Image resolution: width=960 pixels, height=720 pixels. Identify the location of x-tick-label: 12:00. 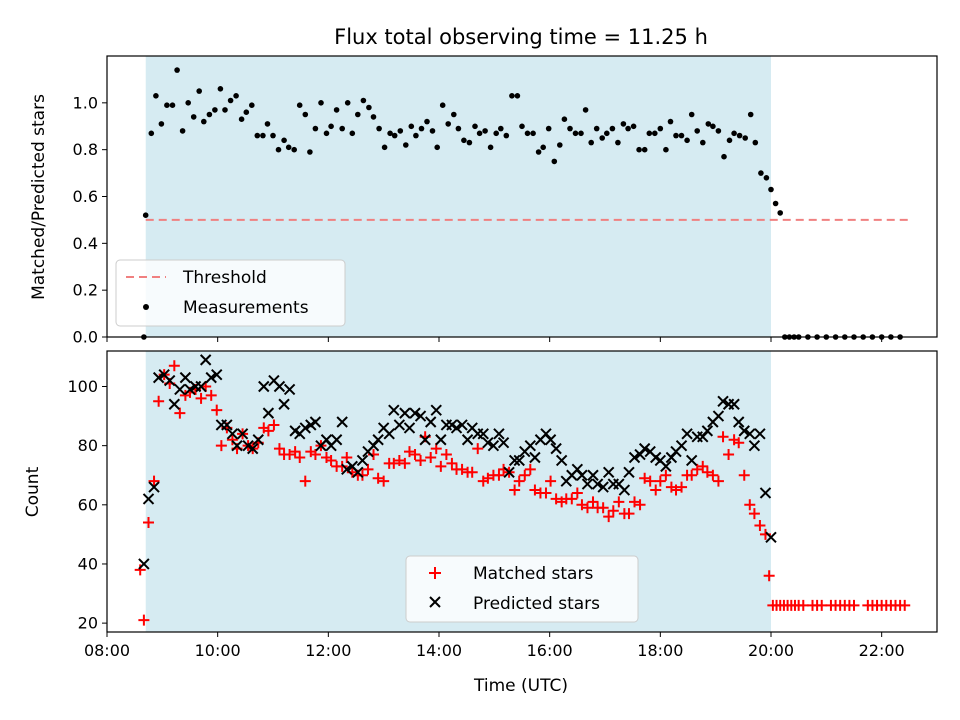
(328, 650).